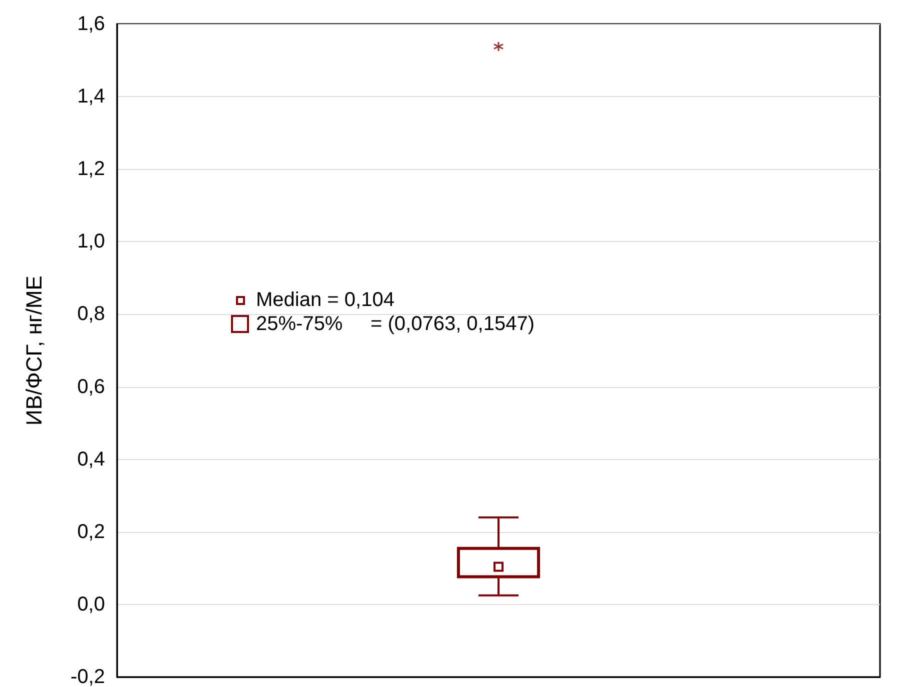 This screenshot has width=907, height=687. What do you see at coordinates (91, 97) in the screenshot?
I see `y-tick-label: 1,4` at bounding box center [91, 97].